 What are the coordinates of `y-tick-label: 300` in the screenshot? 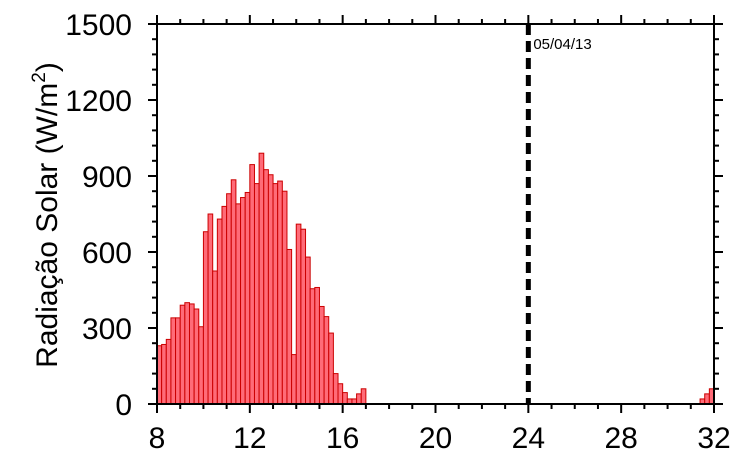 It's located at (107, 329).